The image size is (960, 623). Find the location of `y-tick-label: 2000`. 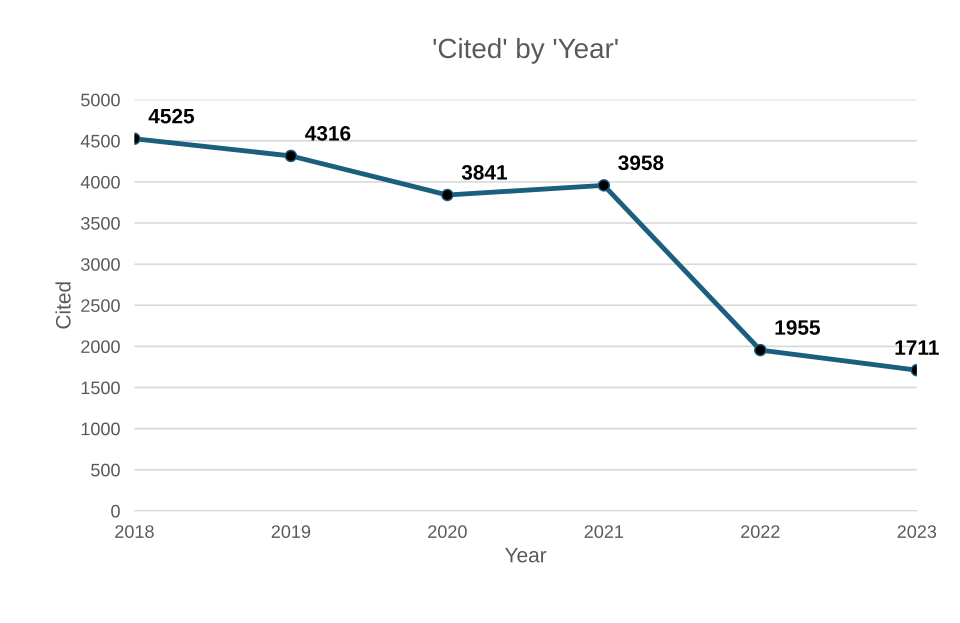

y-tick-label: 2000 is located at coordinates (100, 347).